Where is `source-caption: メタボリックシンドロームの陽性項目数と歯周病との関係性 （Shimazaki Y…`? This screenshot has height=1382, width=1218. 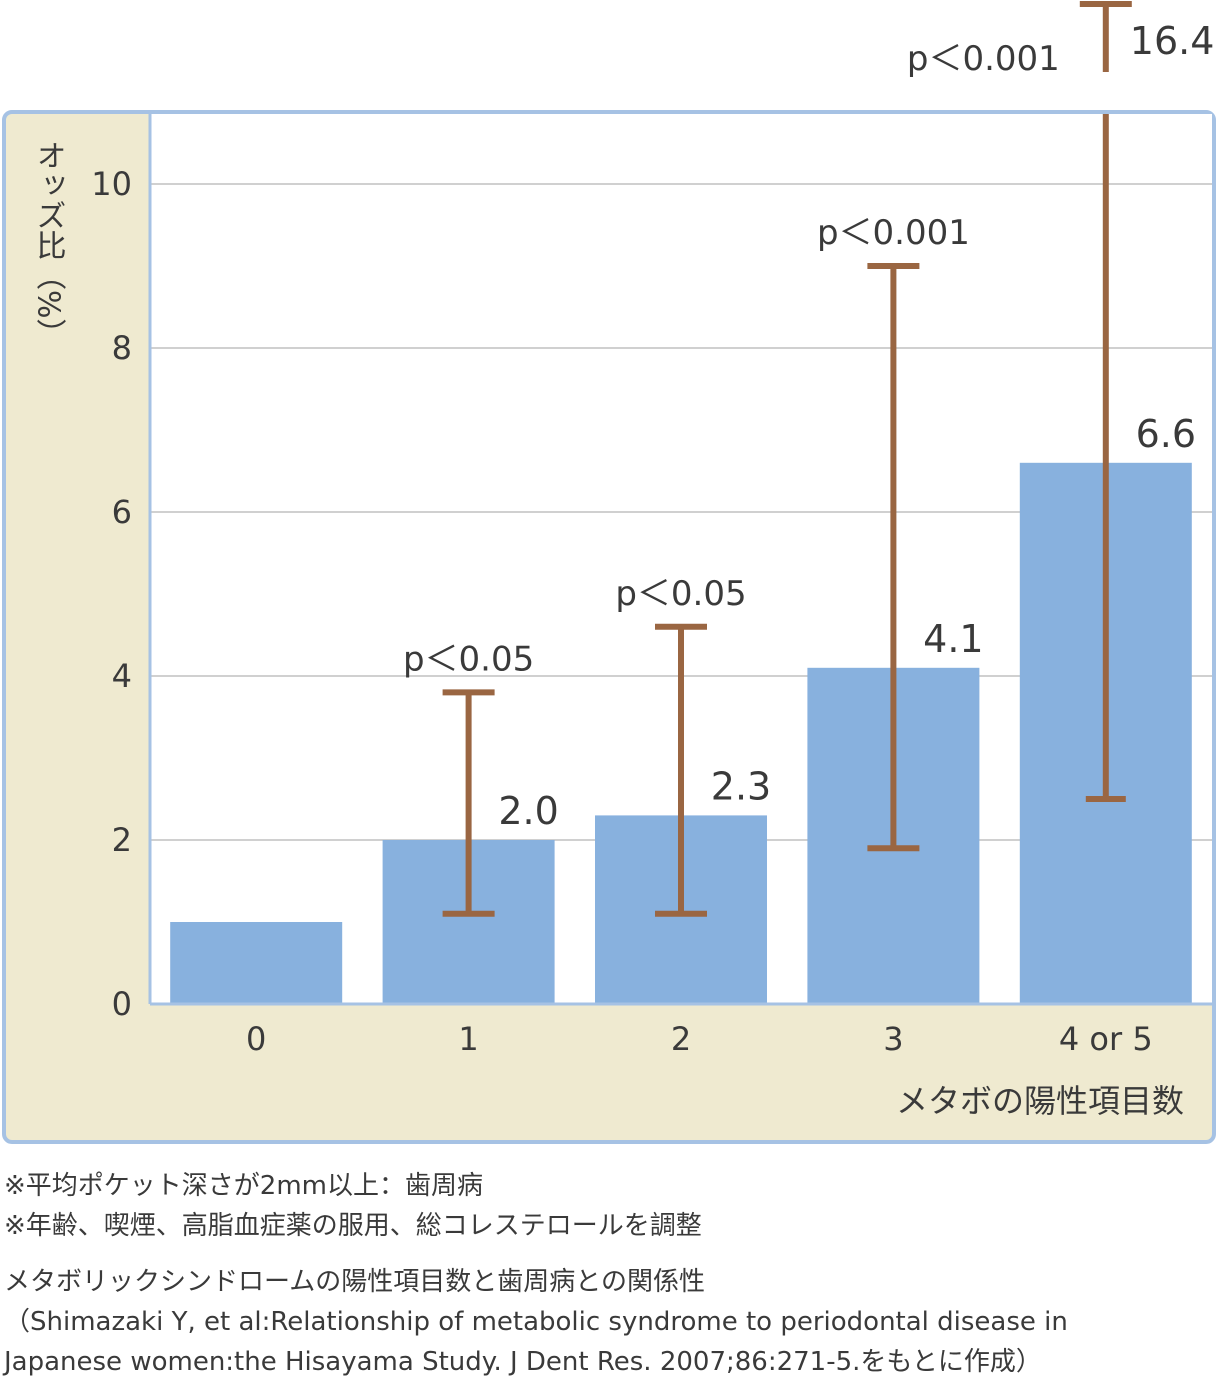 source-caption: メタボリックシンドロームの陽性項目数と歯周病との関係性 （Shimazaki Y… is located at coordinates (609, 1322).